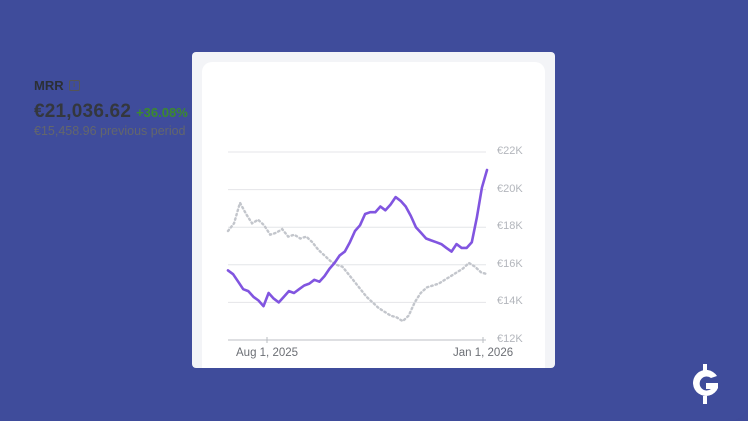 Image resolution: width=748 pixels, height=421 pixels. Describe the element at coordinates (510, 263) in the screenshot. I see `y-label: €16K` at that location.